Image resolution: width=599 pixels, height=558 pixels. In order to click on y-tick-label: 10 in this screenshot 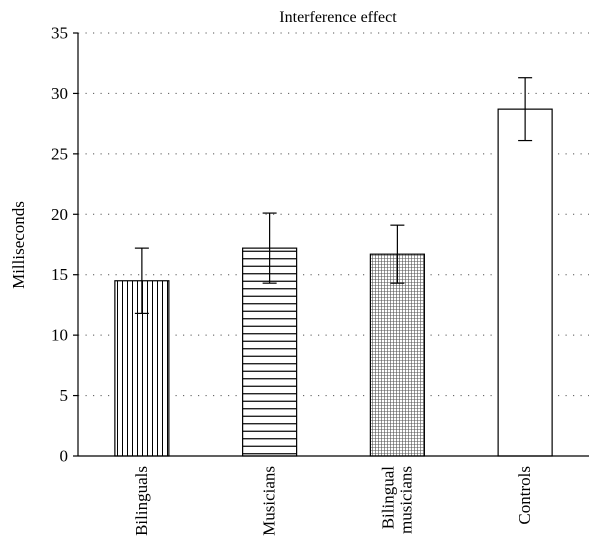, I will do `click(59, 335)`.